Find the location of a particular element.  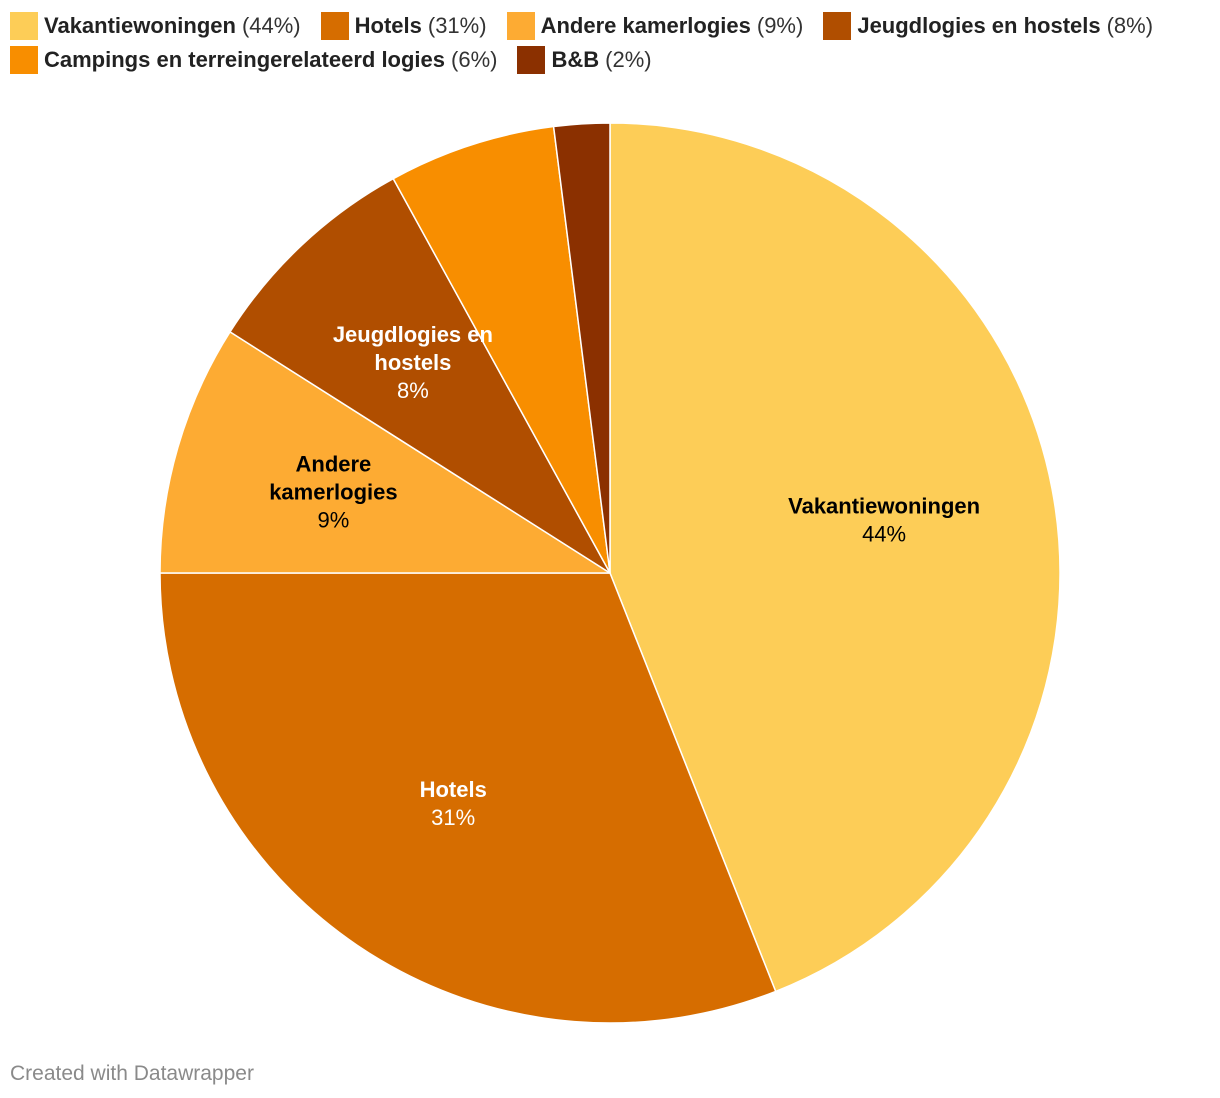

legend-item-vakantiewoningen: Vakantiewoningen (44%) is located at coordinates (155, 26).